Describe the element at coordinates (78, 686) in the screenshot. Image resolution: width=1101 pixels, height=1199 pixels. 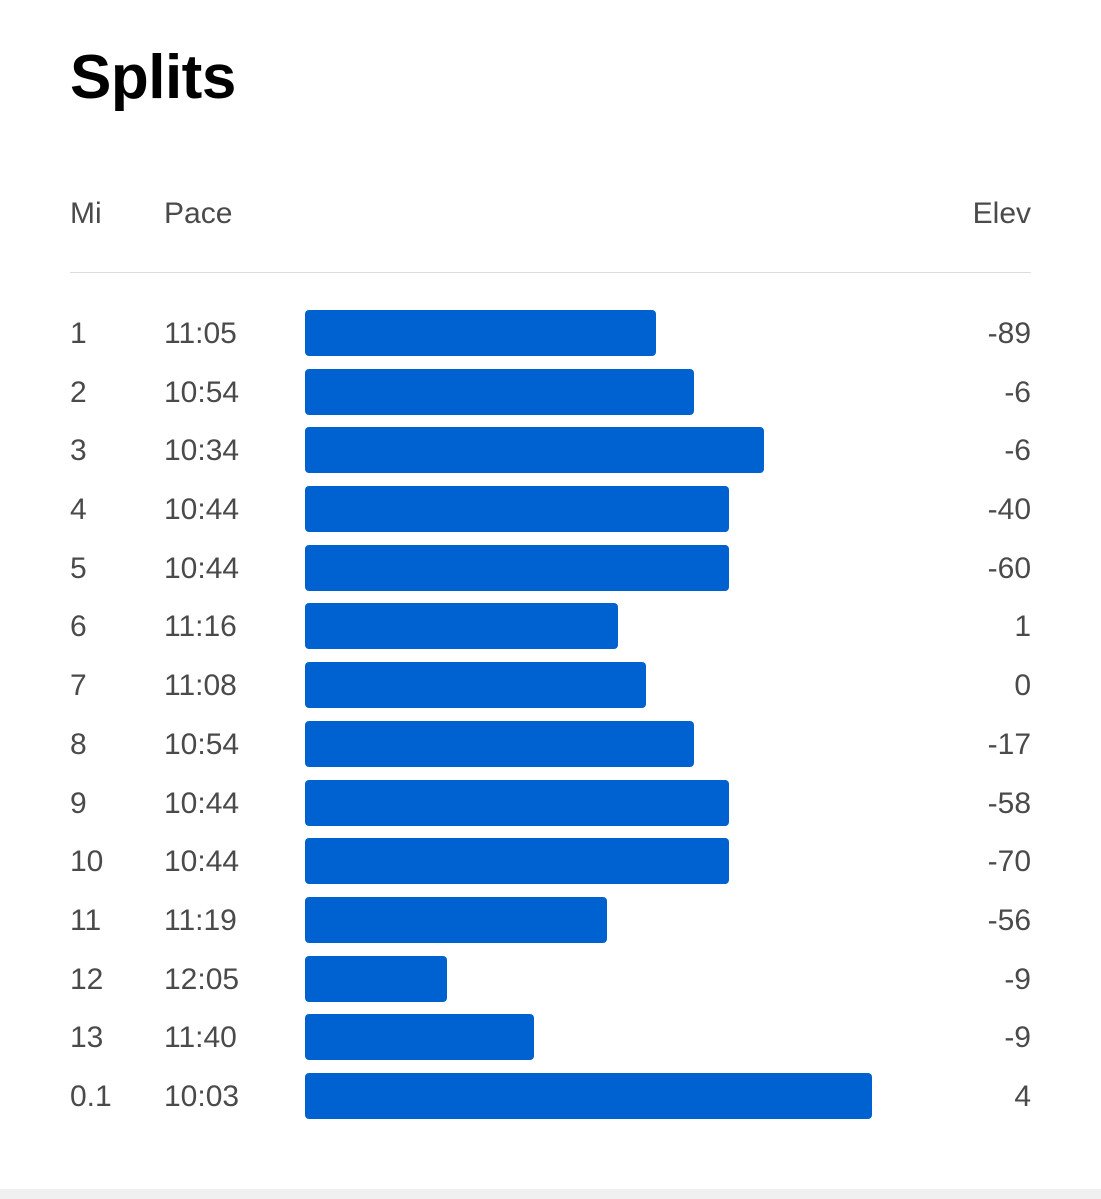
I see `split-mile: 7` at that location.